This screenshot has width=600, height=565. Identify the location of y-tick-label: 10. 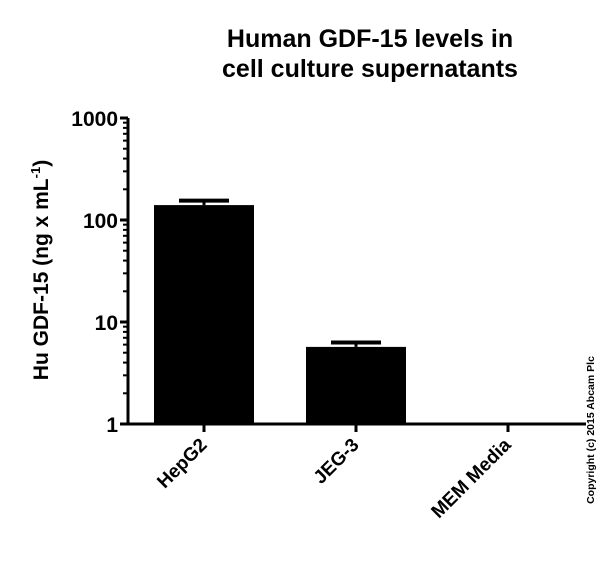
(106, 323).